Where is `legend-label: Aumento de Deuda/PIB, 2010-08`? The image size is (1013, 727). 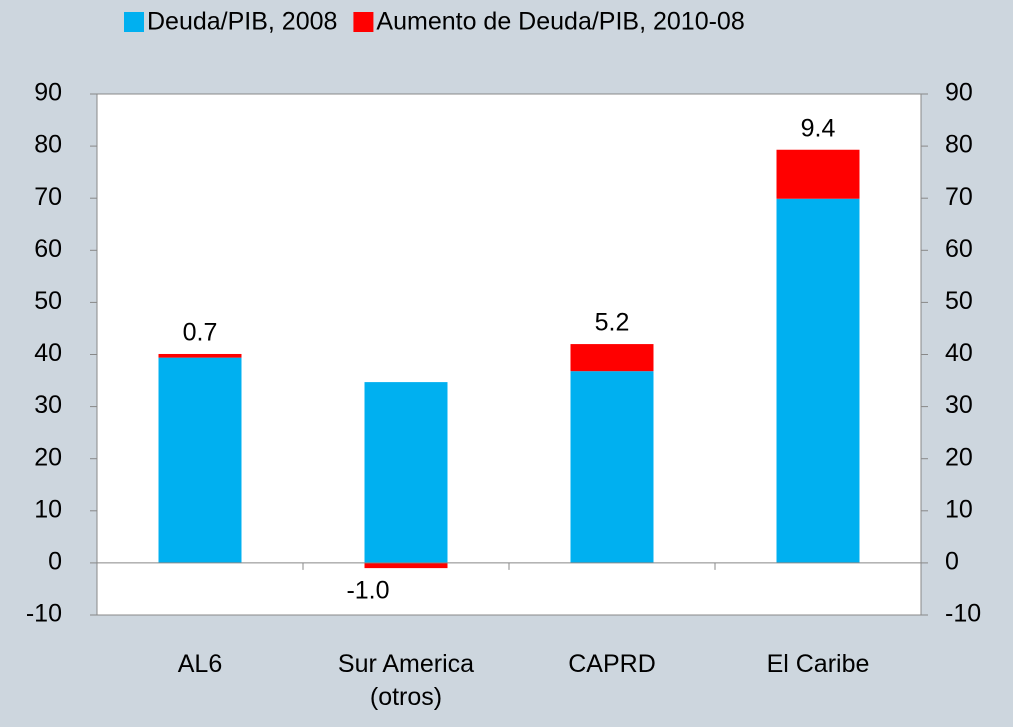 legend-label: Aumento de Deuda/PIB, 2010-08 is located at coordinates (560, 22).